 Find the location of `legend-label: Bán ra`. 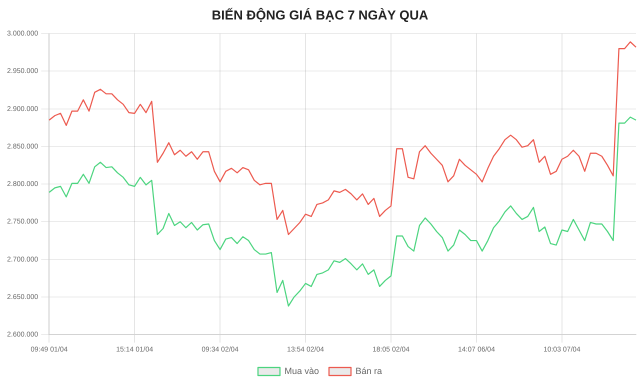

legend-label: Bán ra is located at coordinates (369, 371).